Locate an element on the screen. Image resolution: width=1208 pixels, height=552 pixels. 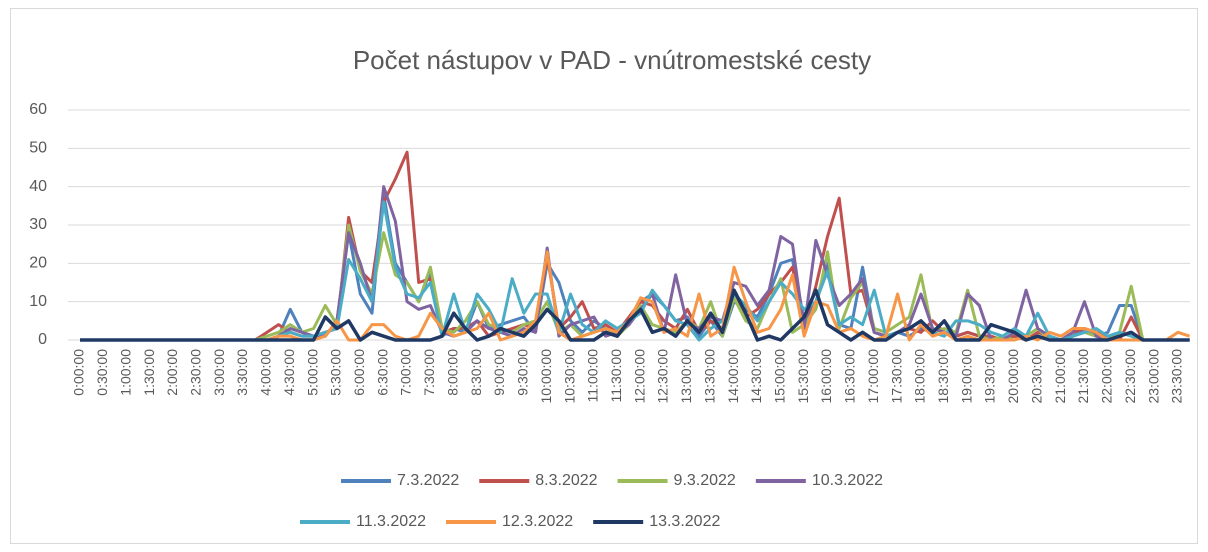
y-tick-label: 50 is located at coordinates (38, 148).